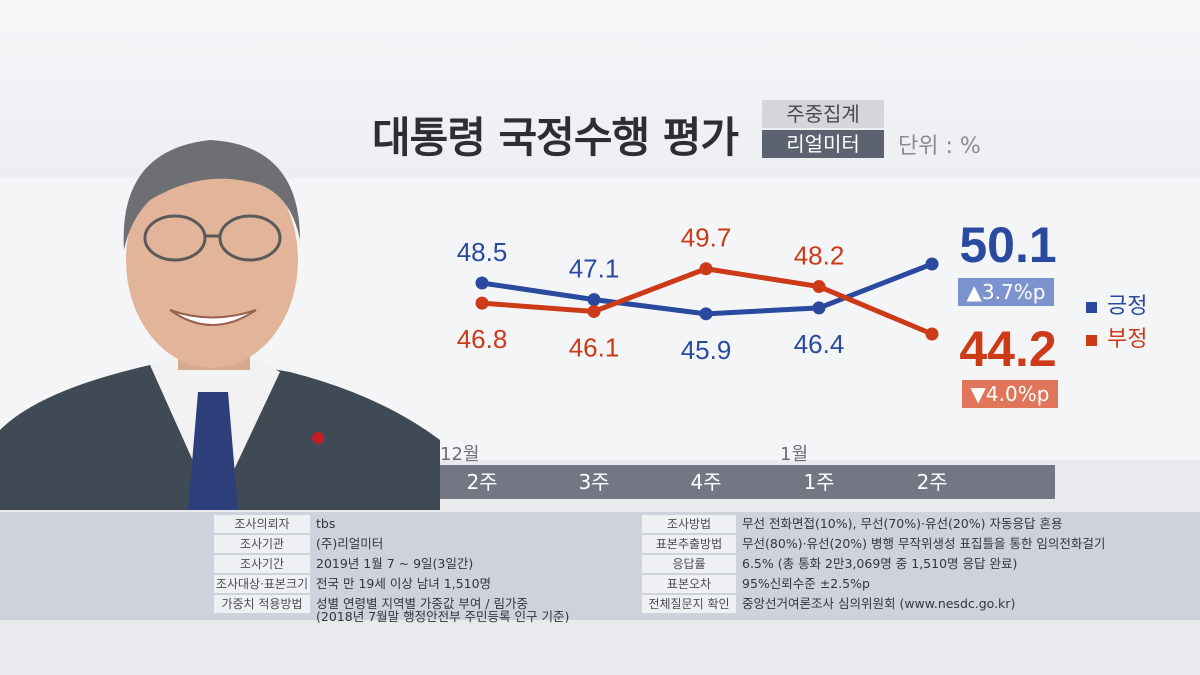  I want to click on info-value: 성별 연령별 지역별 가중값 부여 / 림가중, so click(422, 603).